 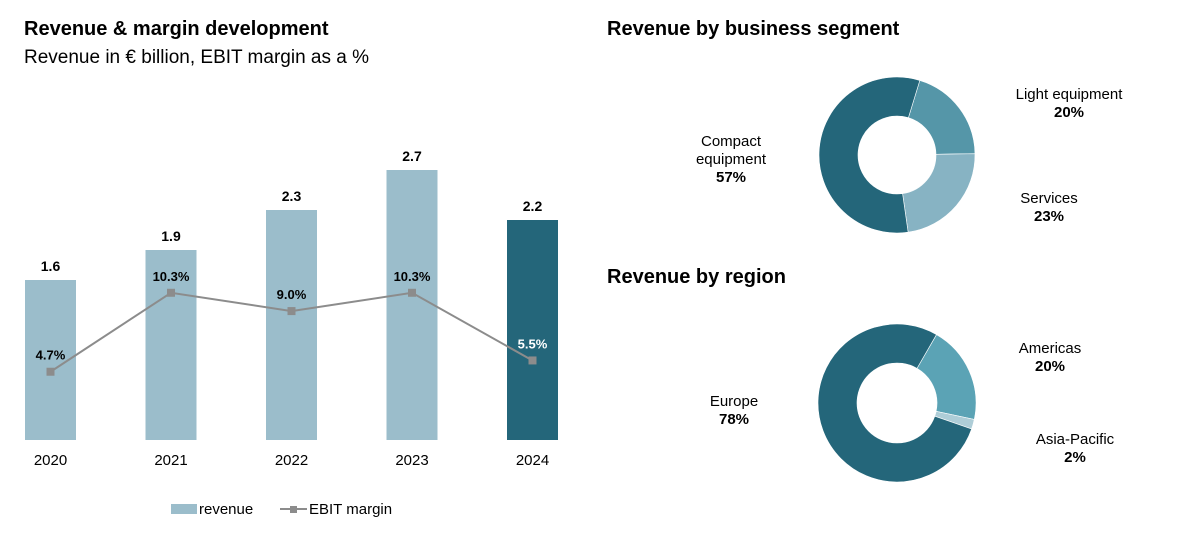 I want to click on segment-slice-compact-equipment, so click(x=869, y=155).